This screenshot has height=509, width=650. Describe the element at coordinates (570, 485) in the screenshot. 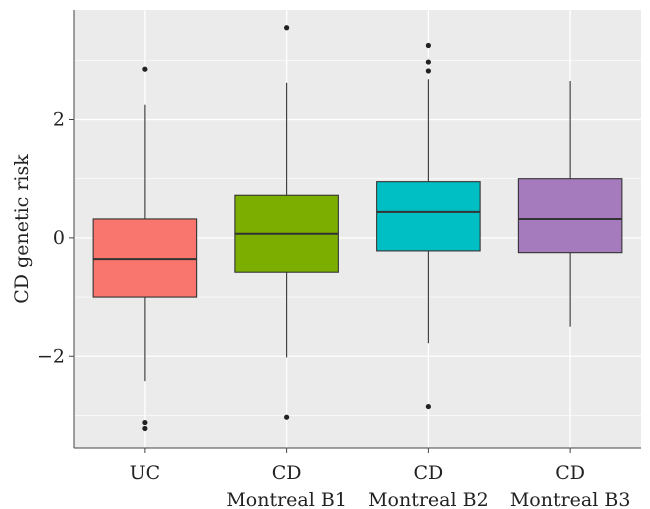

I see `x-tick-label: CD Montreal B3` at that location.